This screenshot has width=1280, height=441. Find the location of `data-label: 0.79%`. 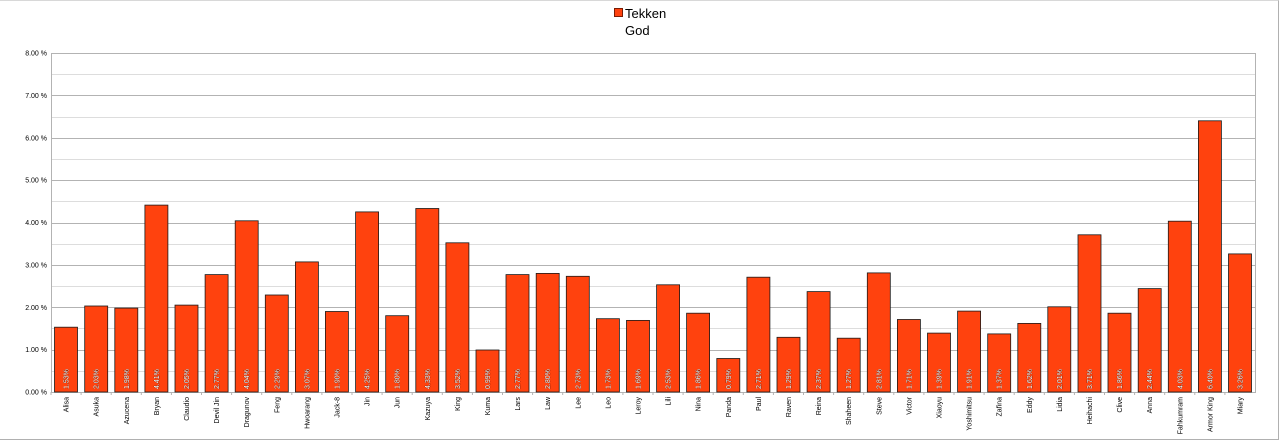

data-label: 0.79% is located at coordinates (729, 379).